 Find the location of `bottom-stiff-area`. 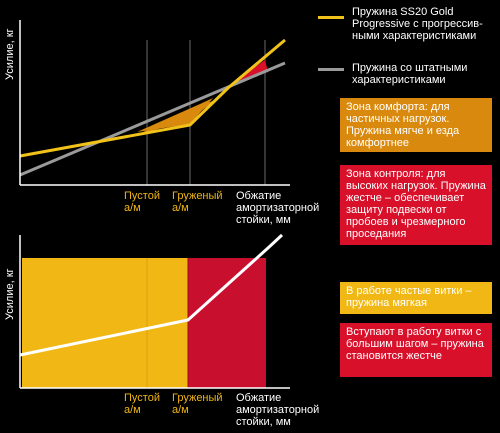

bottom-stiff-area is located at coordinates (227, 323).